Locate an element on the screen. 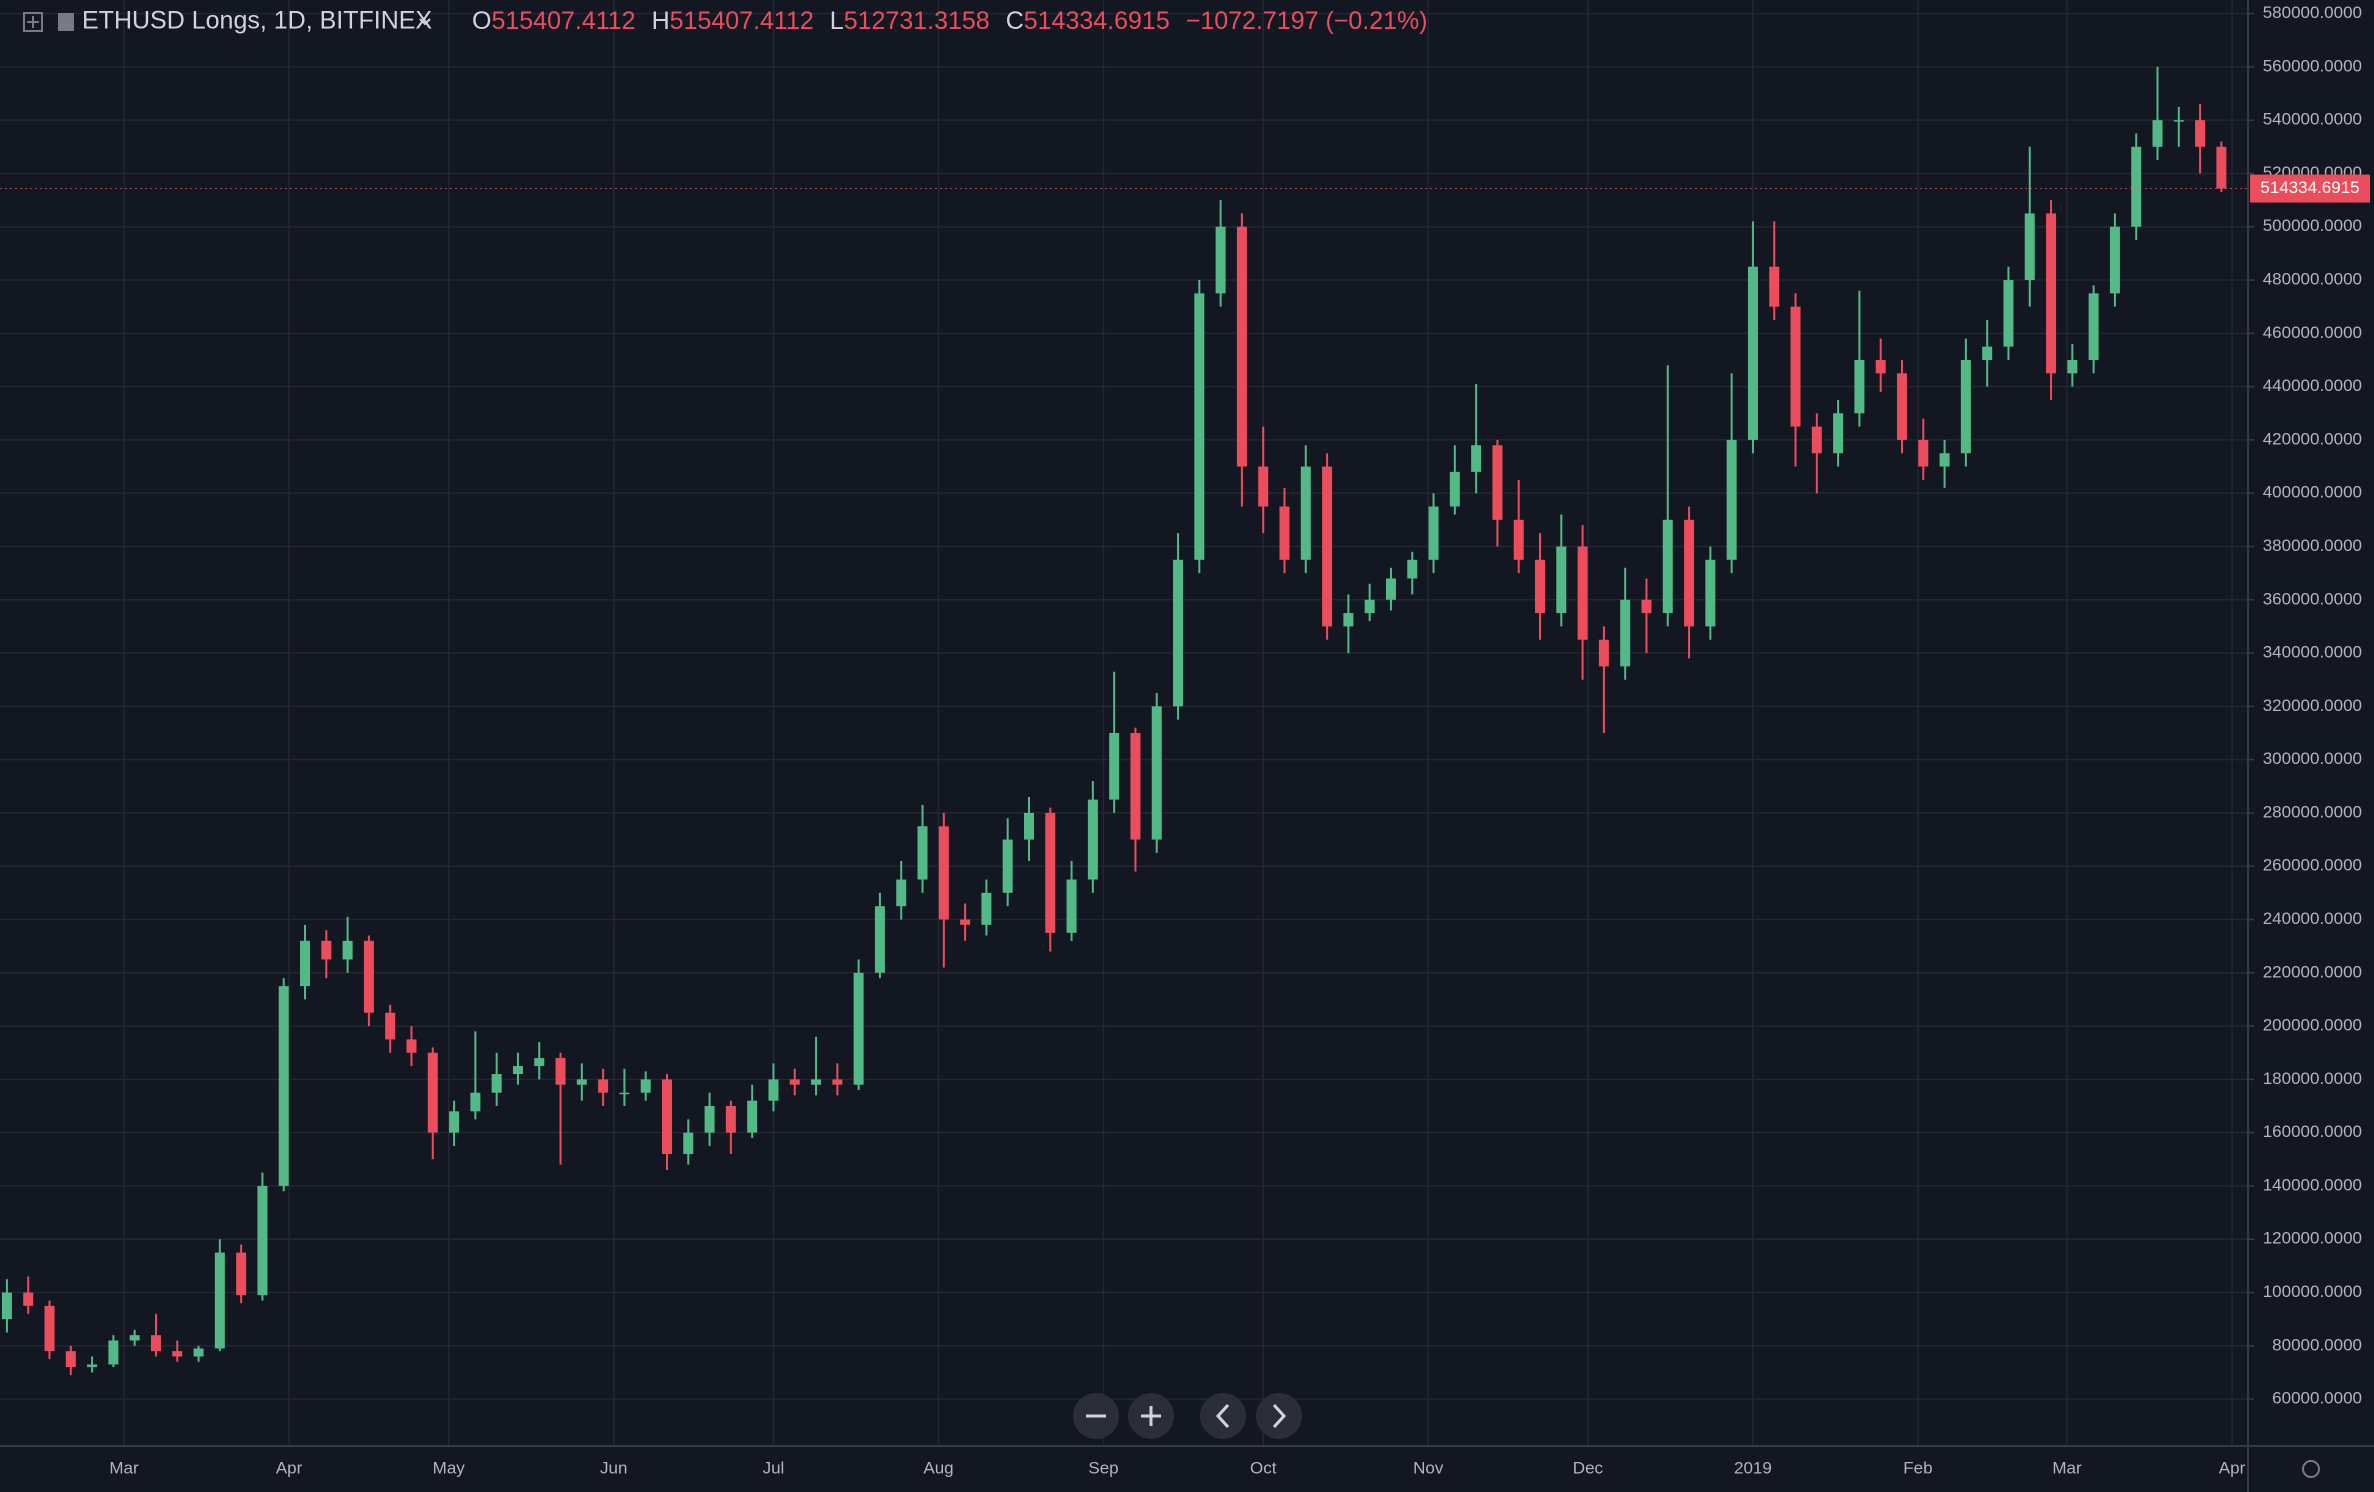 The image size is (2374, 1492). y-tick-label: 440000.0000 is located at coordinates (2312, 385).